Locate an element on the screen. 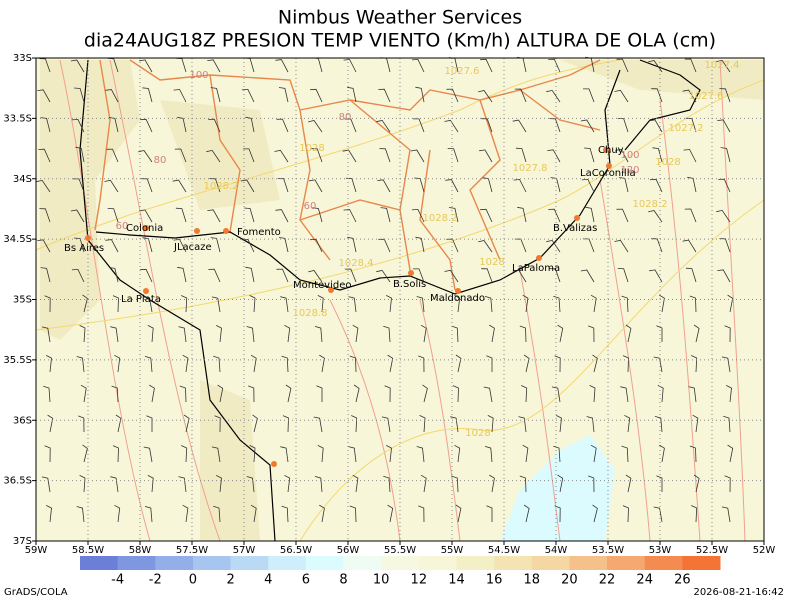 This screenshot has width=800, height=604. colorbar-label: -4 is located at coordinates (117, 580).